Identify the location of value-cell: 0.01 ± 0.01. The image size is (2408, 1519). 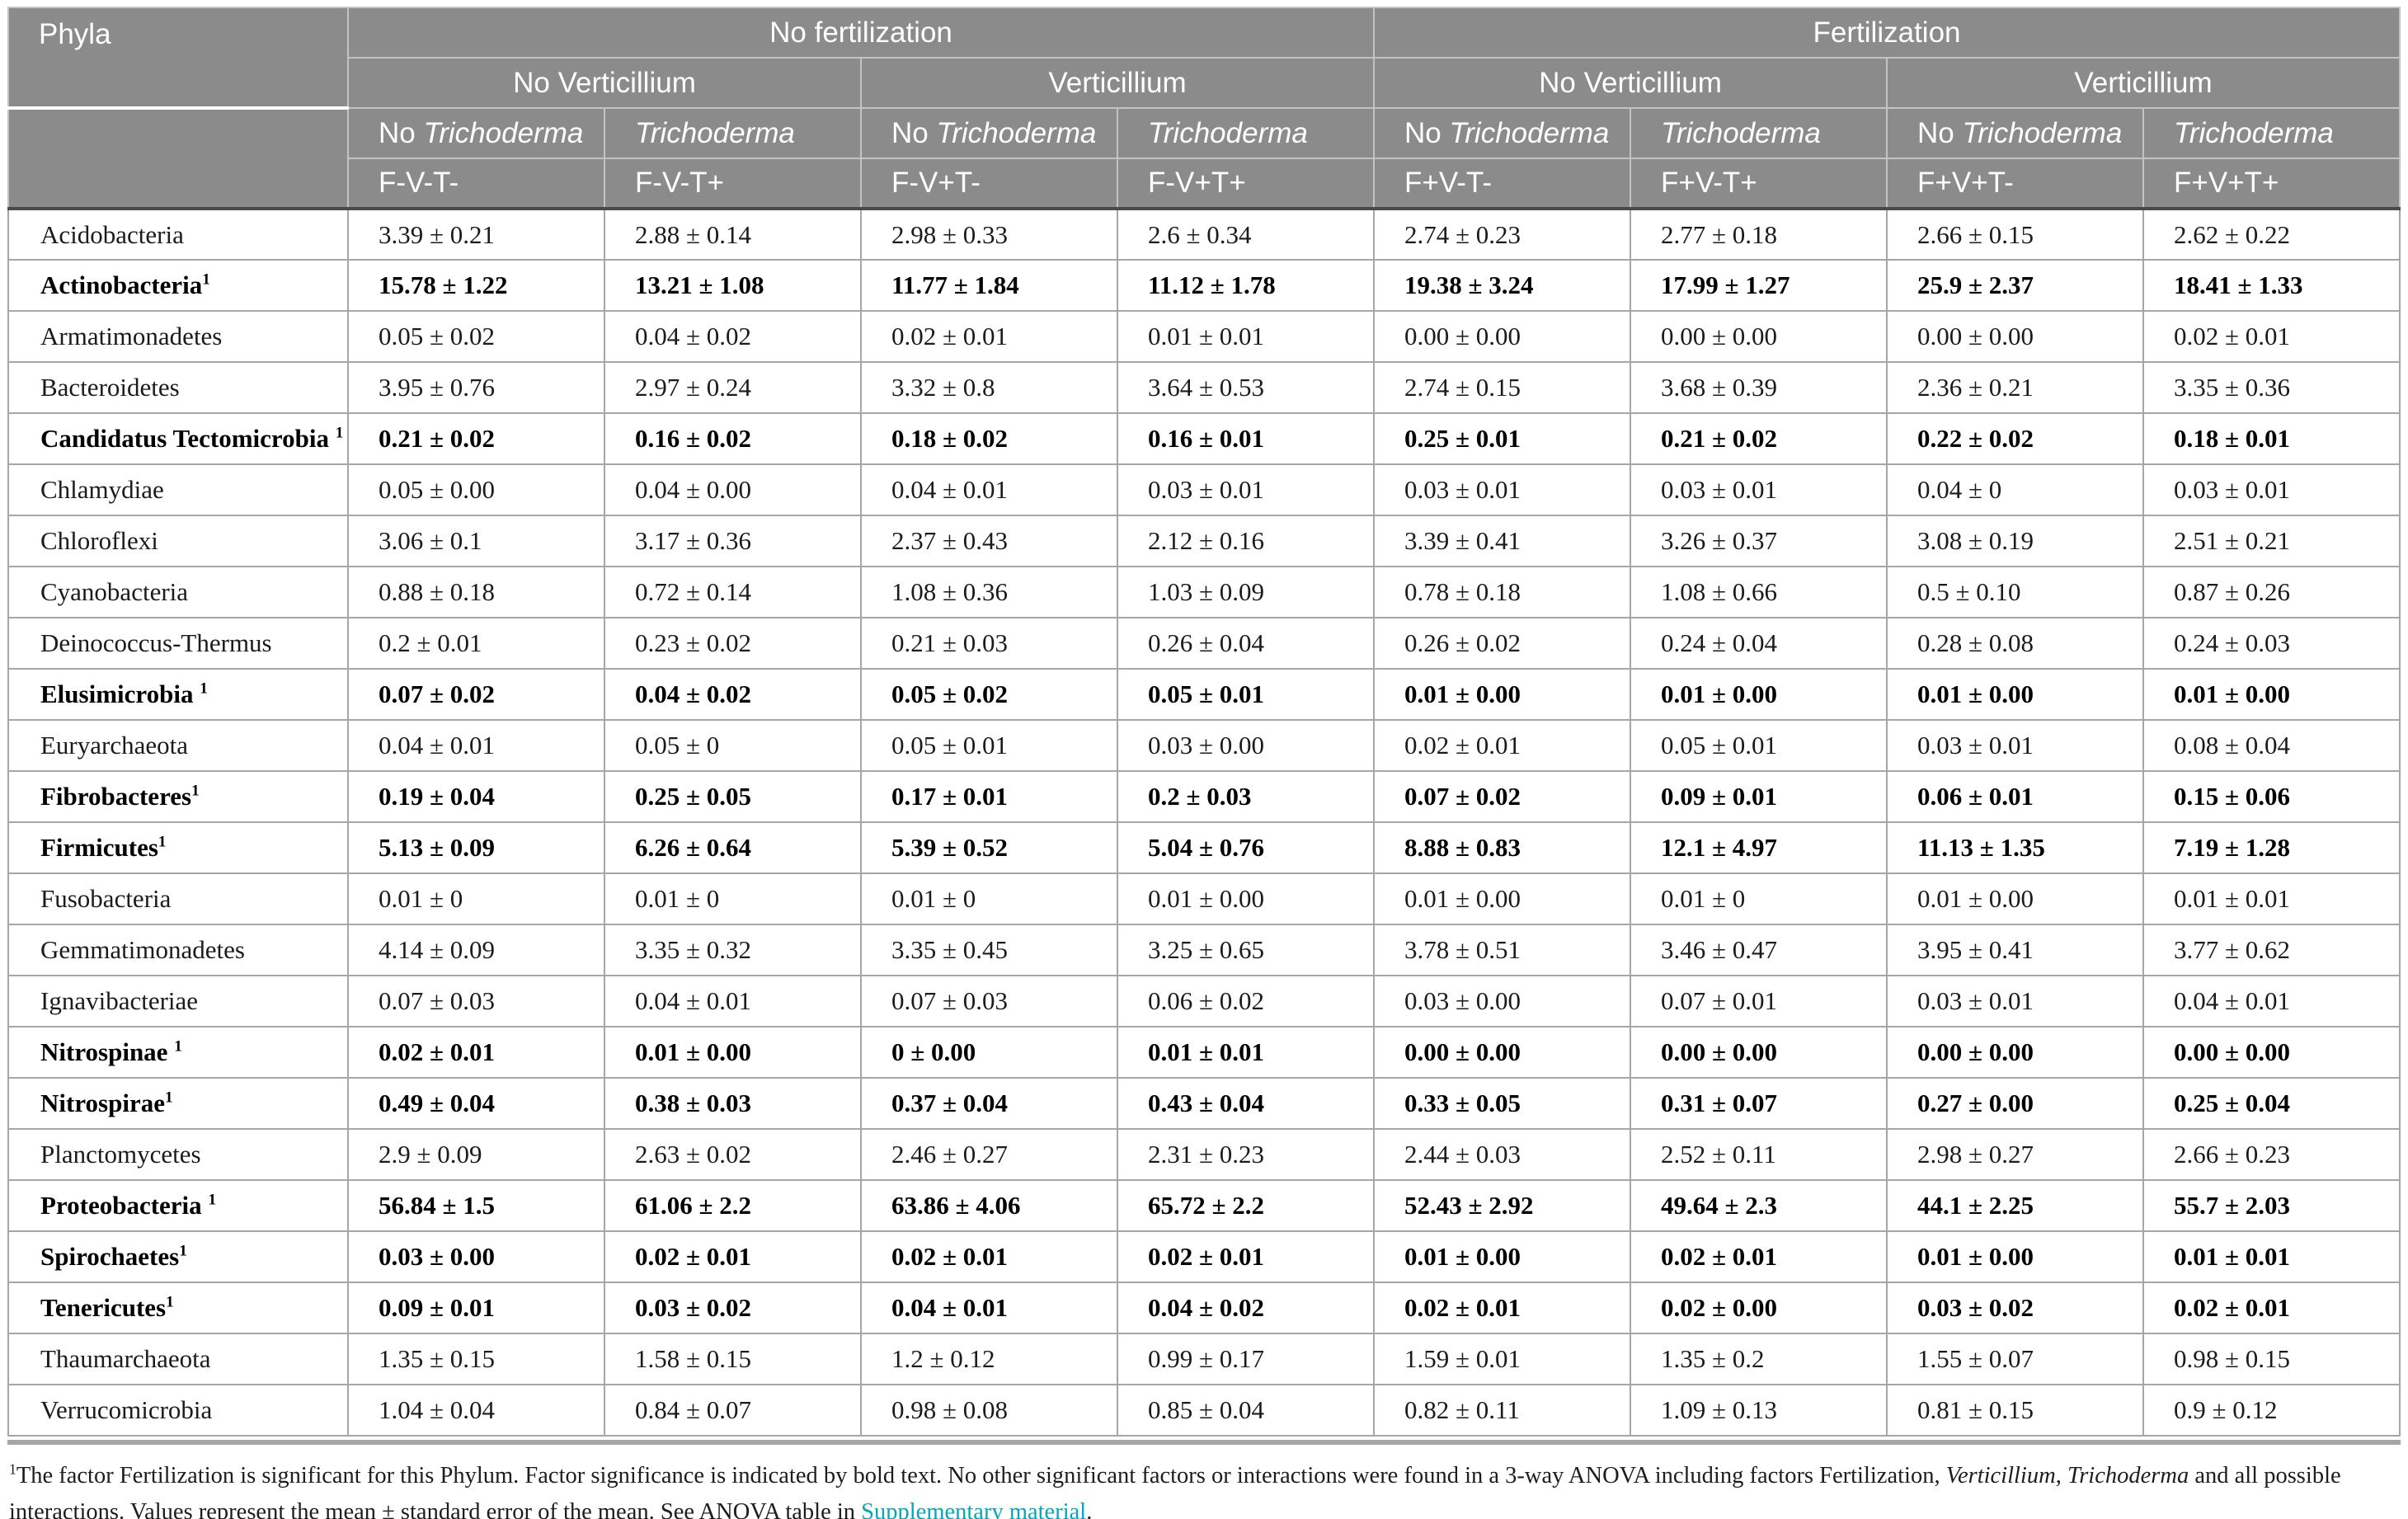
(2272, 898).